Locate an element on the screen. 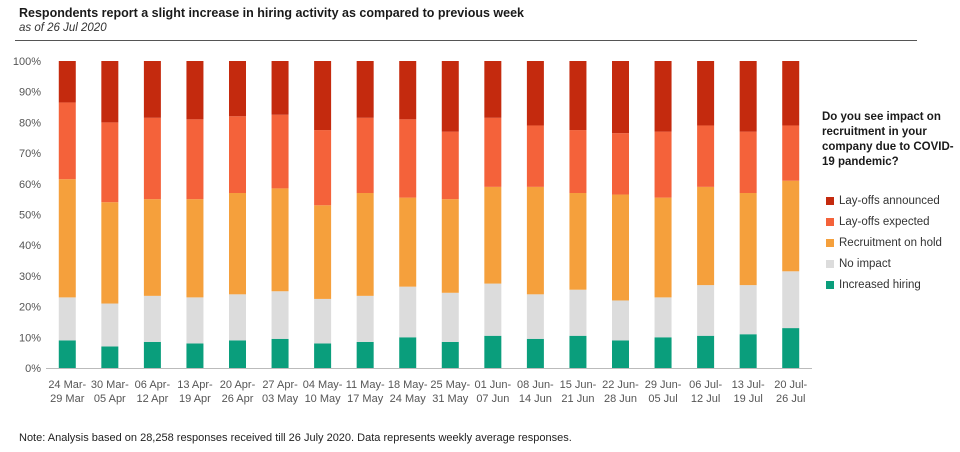 The width and height of the screenshot is (960, 452). legend-label: Increased hiring is located at coordinates (880, 284).